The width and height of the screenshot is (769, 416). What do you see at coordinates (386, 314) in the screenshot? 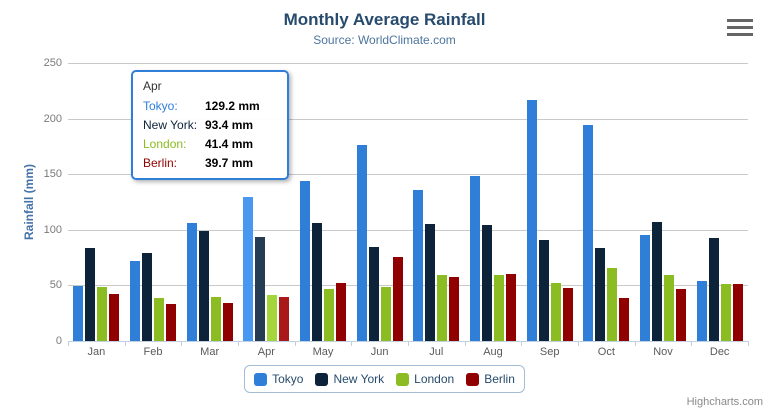
I see `bar-london-jun` at bounding box center [386, 314].